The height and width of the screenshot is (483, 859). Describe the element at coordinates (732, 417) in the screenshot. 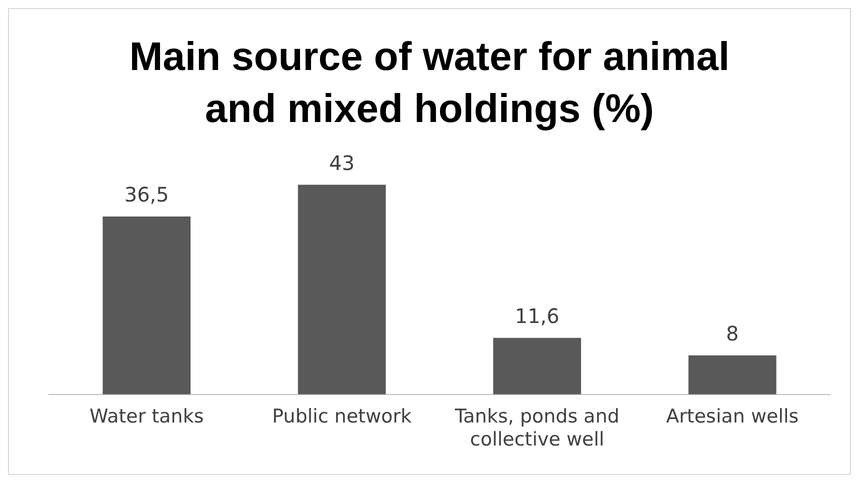

I see `x-tick-label: Artesian wells` at that location.